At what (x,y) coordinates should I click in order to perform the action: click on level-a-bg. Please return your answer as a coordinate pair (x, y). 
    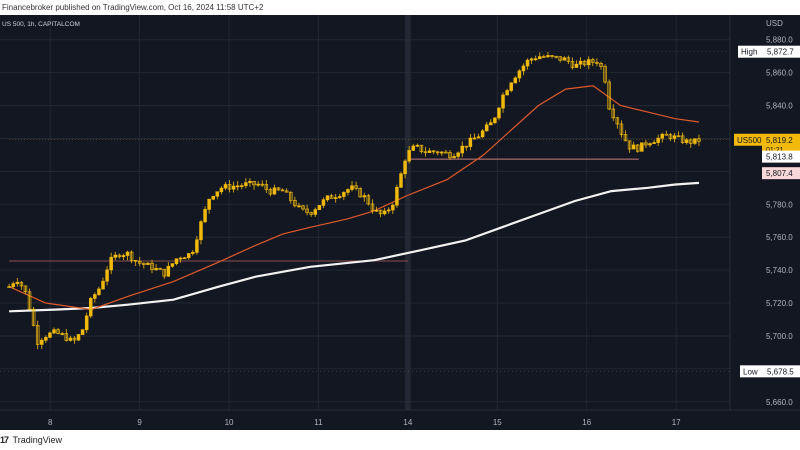
    Looking at the image, I should click on (781, 156).